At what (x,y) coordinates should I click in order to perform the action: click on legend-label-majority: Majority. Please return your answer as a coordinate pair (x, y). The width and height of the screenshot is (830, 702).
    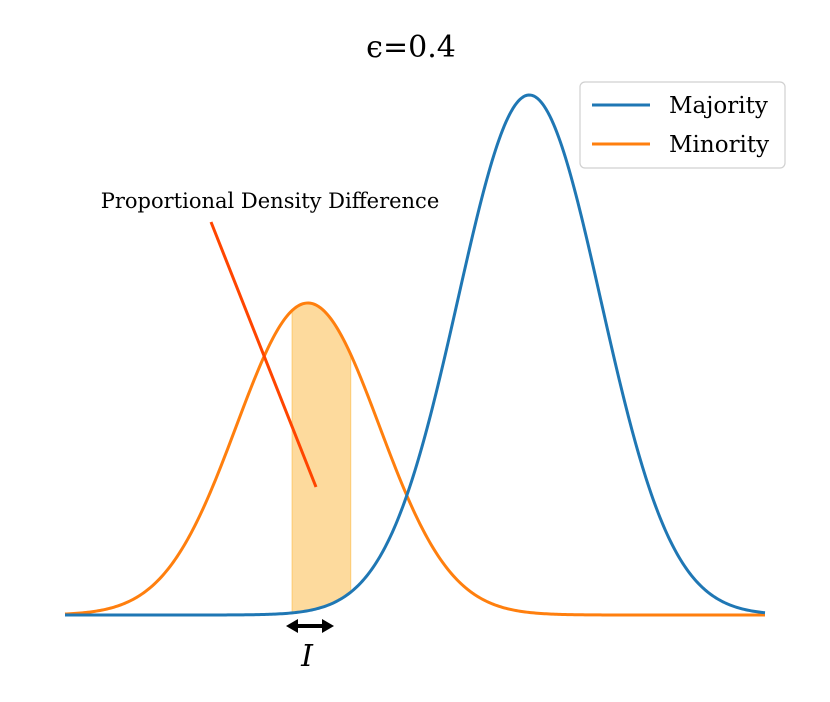
    Looking at the image, I should click on (718, 106).